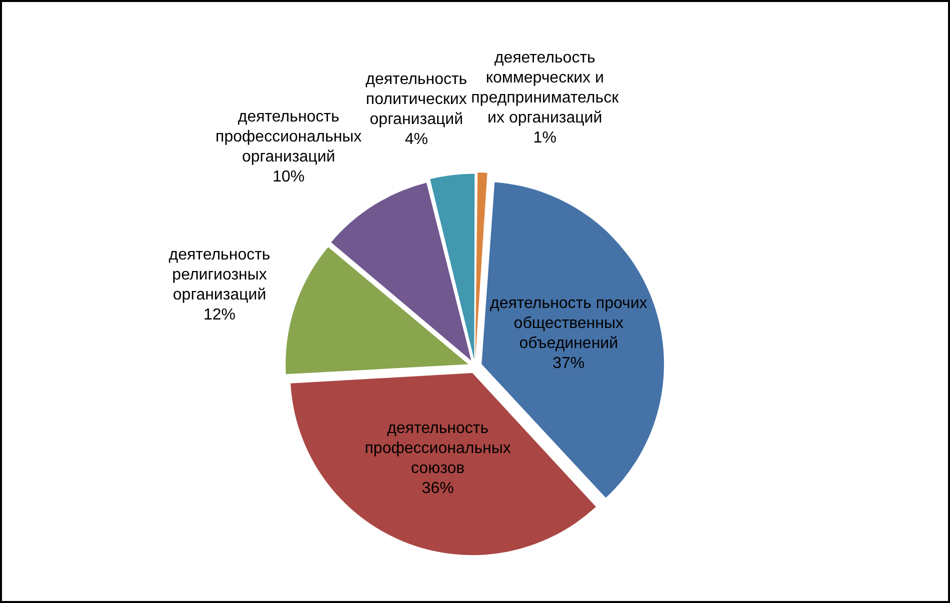  Describe the element at coordinates (417, 99) in the screenshot. I see `slice-label: деятельность политических организаций` at that location.